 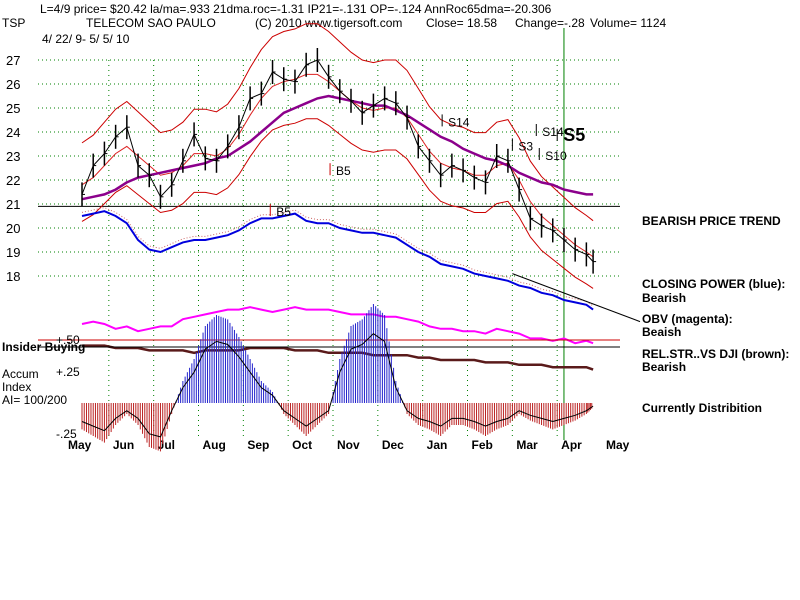 What do you see at coordinates (34, 400) in the screenshot?
I see `ai-label: AI= 100/200` at bounding box center [34, 400].